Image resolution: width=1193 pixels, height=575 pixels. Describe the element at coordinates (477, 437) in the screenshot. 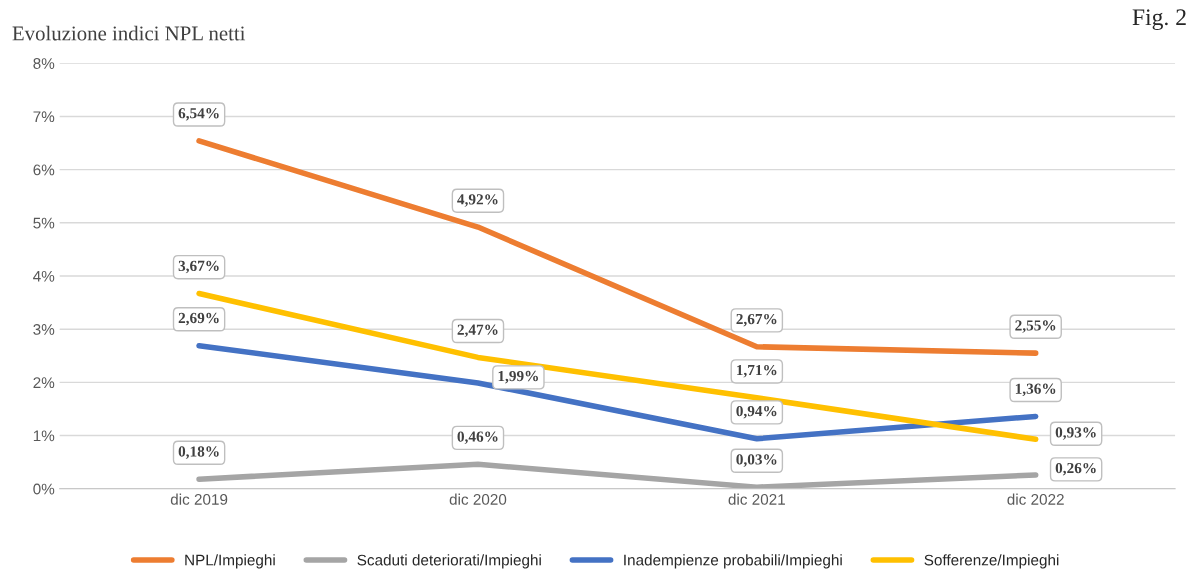

I see `data-label: 0,46%` at that location.